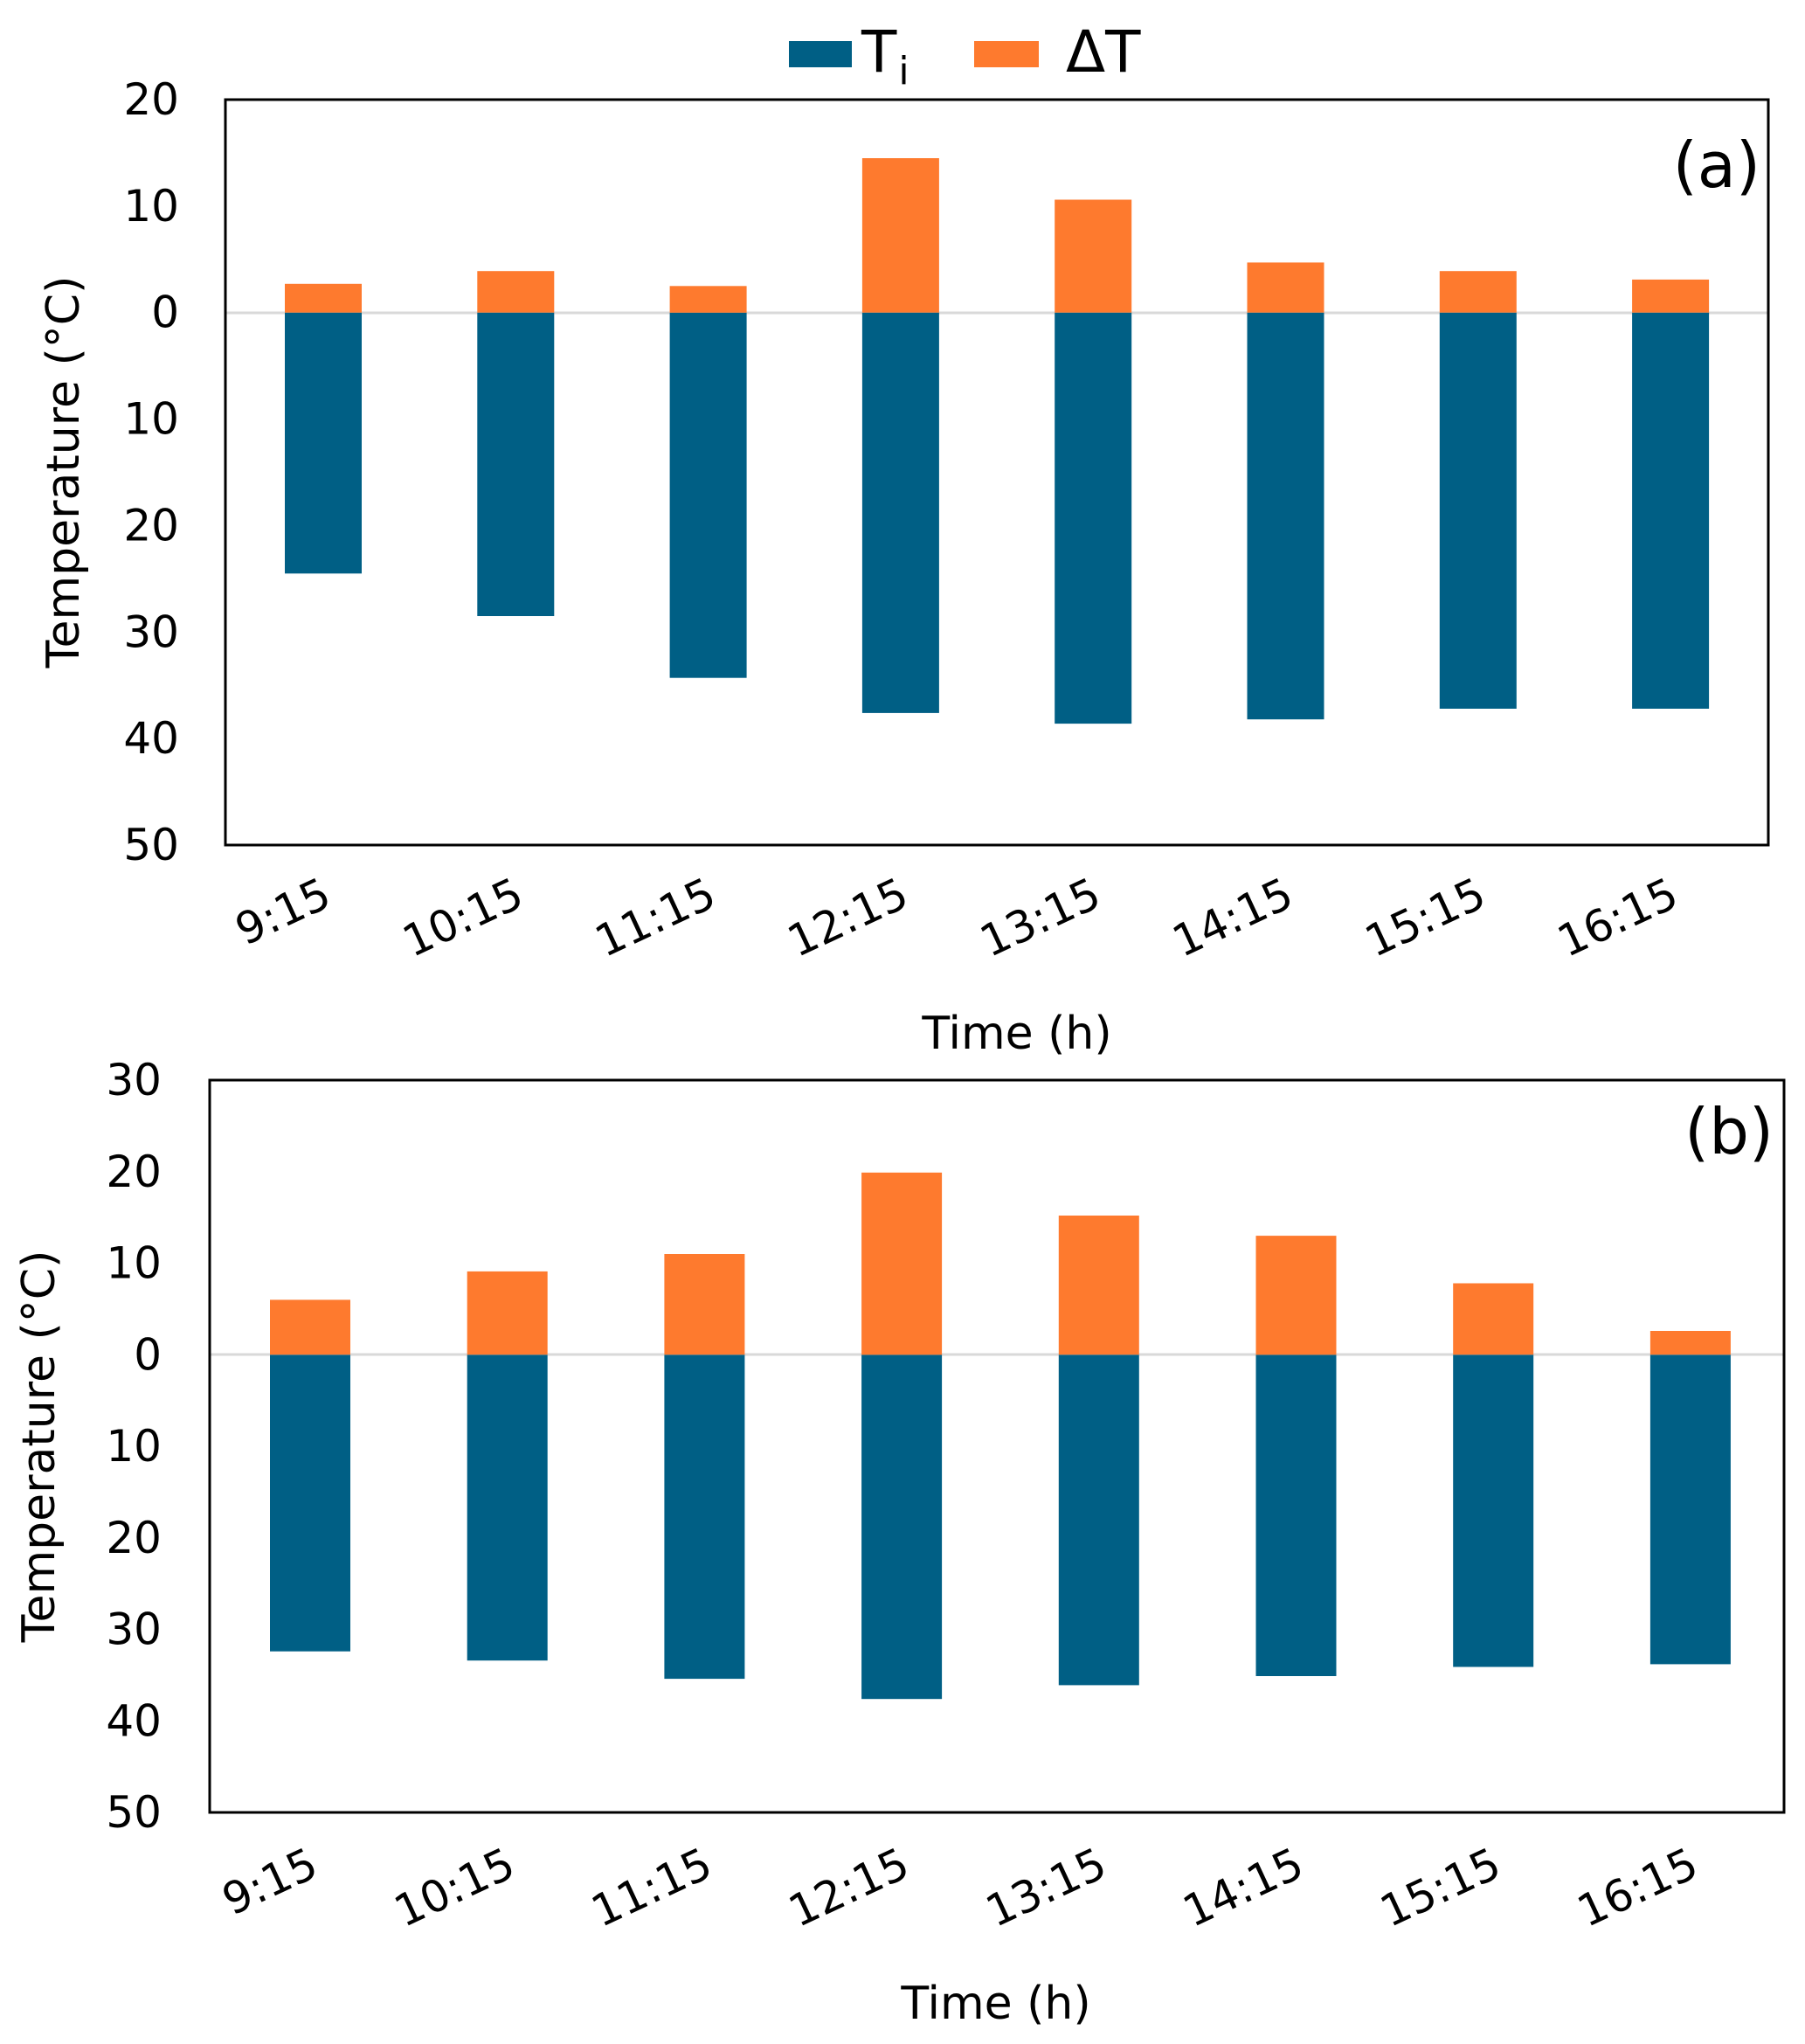 The image size is (1805, 2044). What do you see at coordinates (1637, 1887) in the screenshot?
I see `panel-b-x-tick-label: 16:15` at bounding box center [1637, 1887].